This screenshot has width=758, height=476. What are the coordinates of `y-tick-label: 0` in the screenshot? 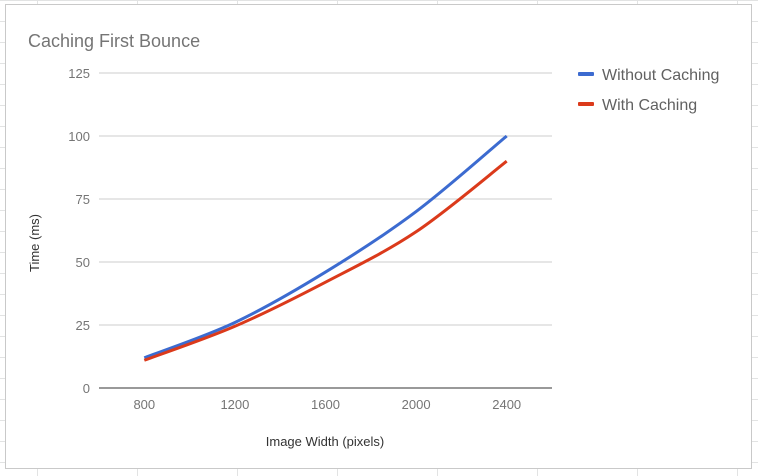 It's located at (86, 388).